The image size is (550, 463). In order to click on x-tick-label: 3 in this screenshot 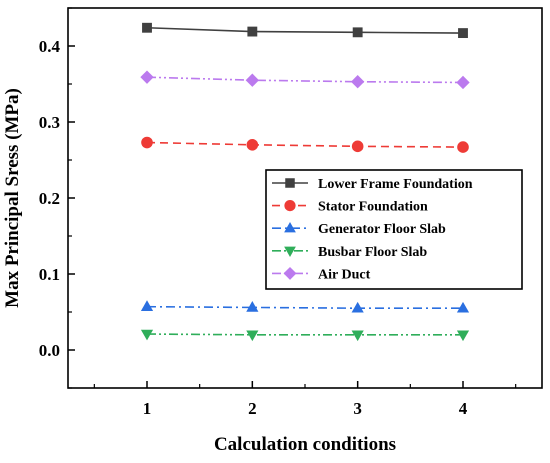, I will do `click(357, 408)`.